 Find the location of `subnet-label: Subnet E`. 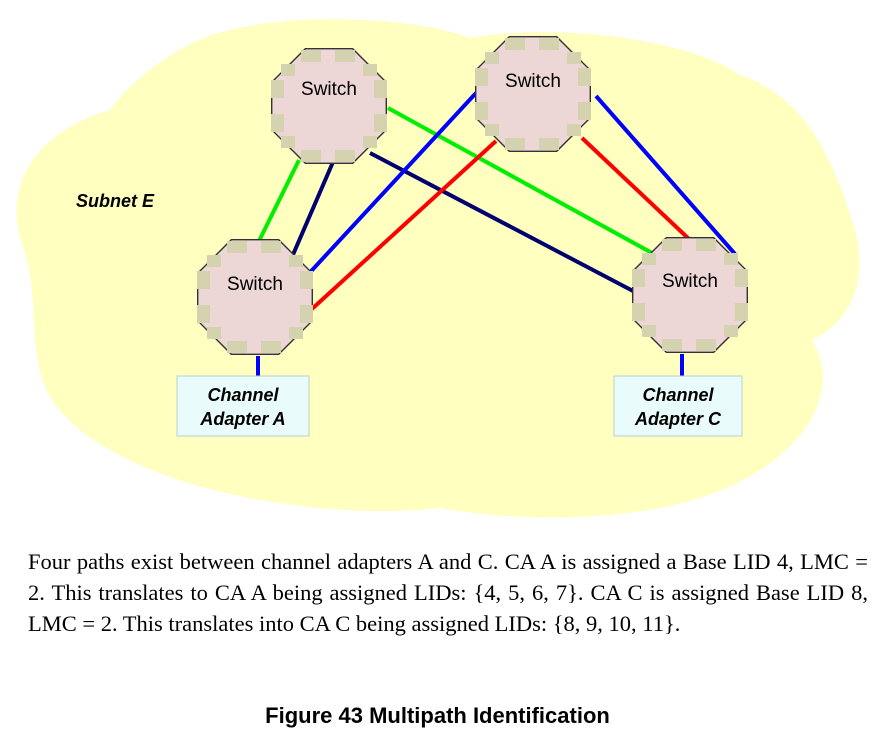

subnet-label: Subnet E is located at coordinates (115, 201).